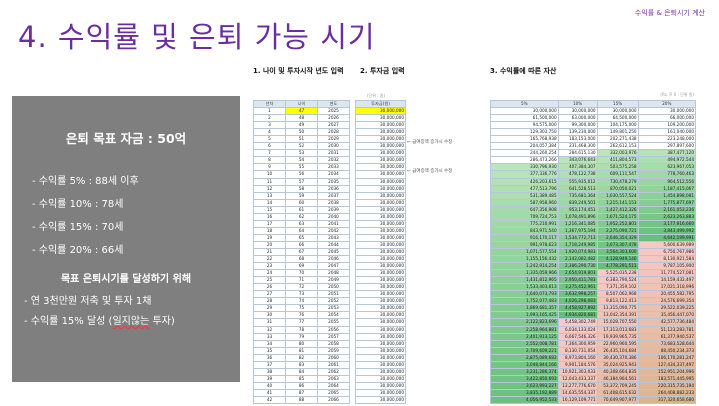 The height and width of the screenshot is (406, 719). Describe the element at coordinates (269, 350) in the screenshot. I see `age-table-cell: 35` at that location.